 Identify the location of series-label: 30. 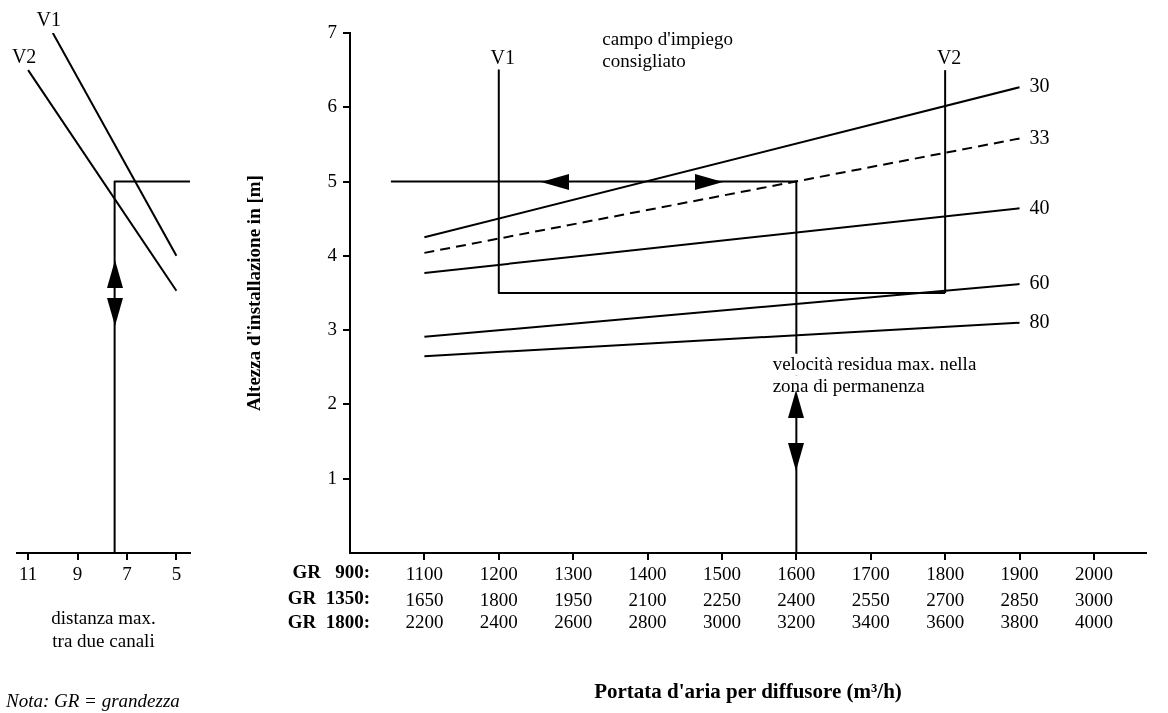
(1039, 85).